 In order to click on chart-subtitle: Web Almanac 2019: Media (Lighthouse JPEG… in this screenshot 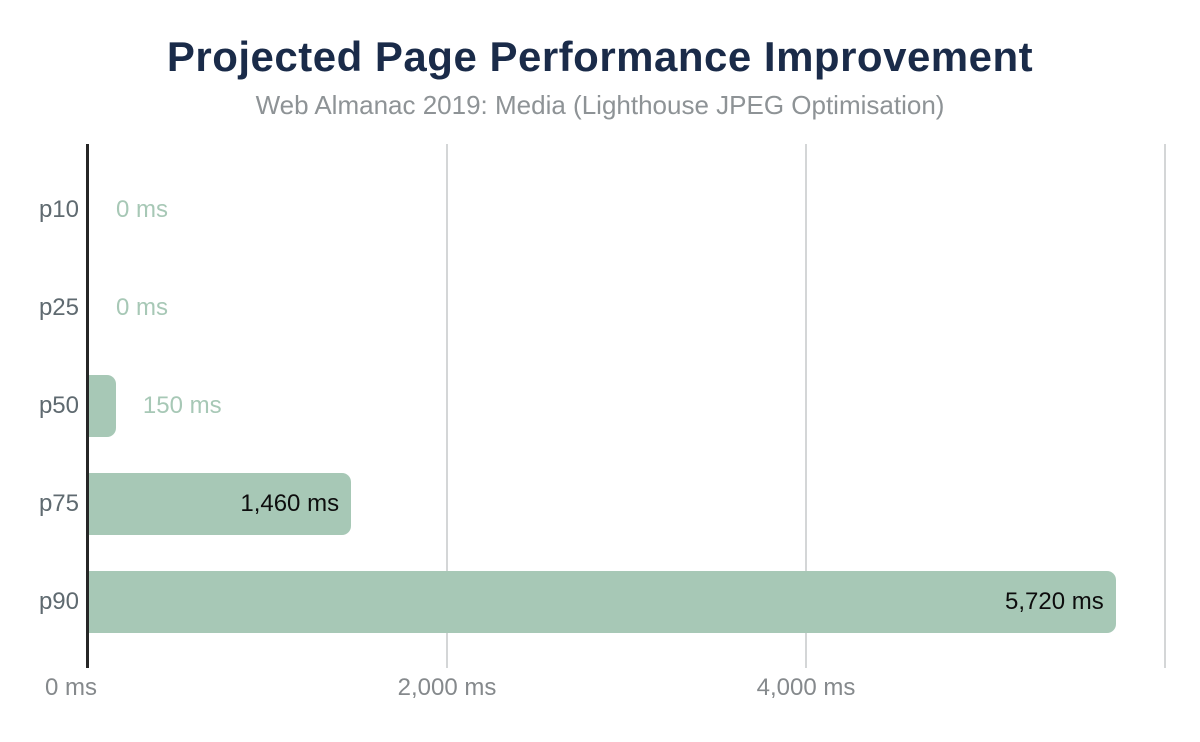, I will do `click(600, 105)`.